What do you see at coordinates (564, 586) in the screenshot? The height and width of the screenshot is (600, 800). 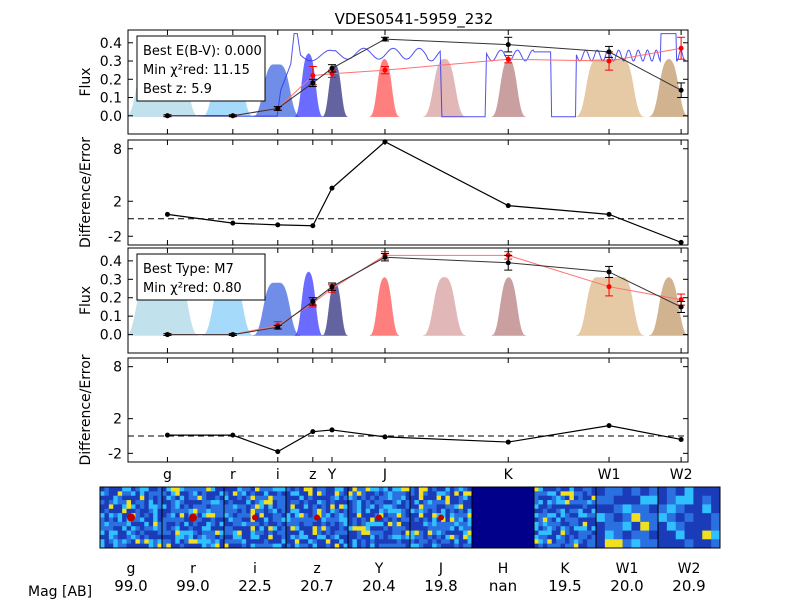 I see `cutout-mag: 19.5` at bounding box center [564, 586].